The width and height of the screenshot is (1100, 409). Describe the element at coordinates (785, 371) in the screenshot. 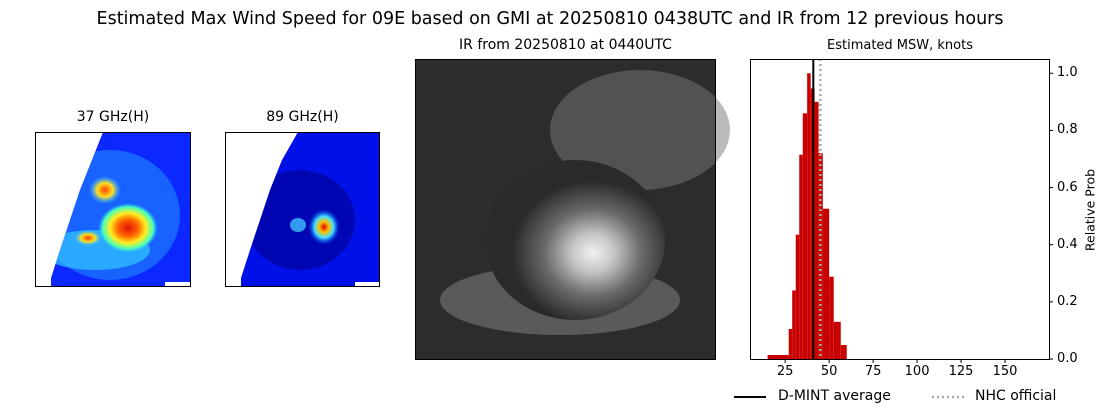

I see `x-tick-label: 25` at that location.